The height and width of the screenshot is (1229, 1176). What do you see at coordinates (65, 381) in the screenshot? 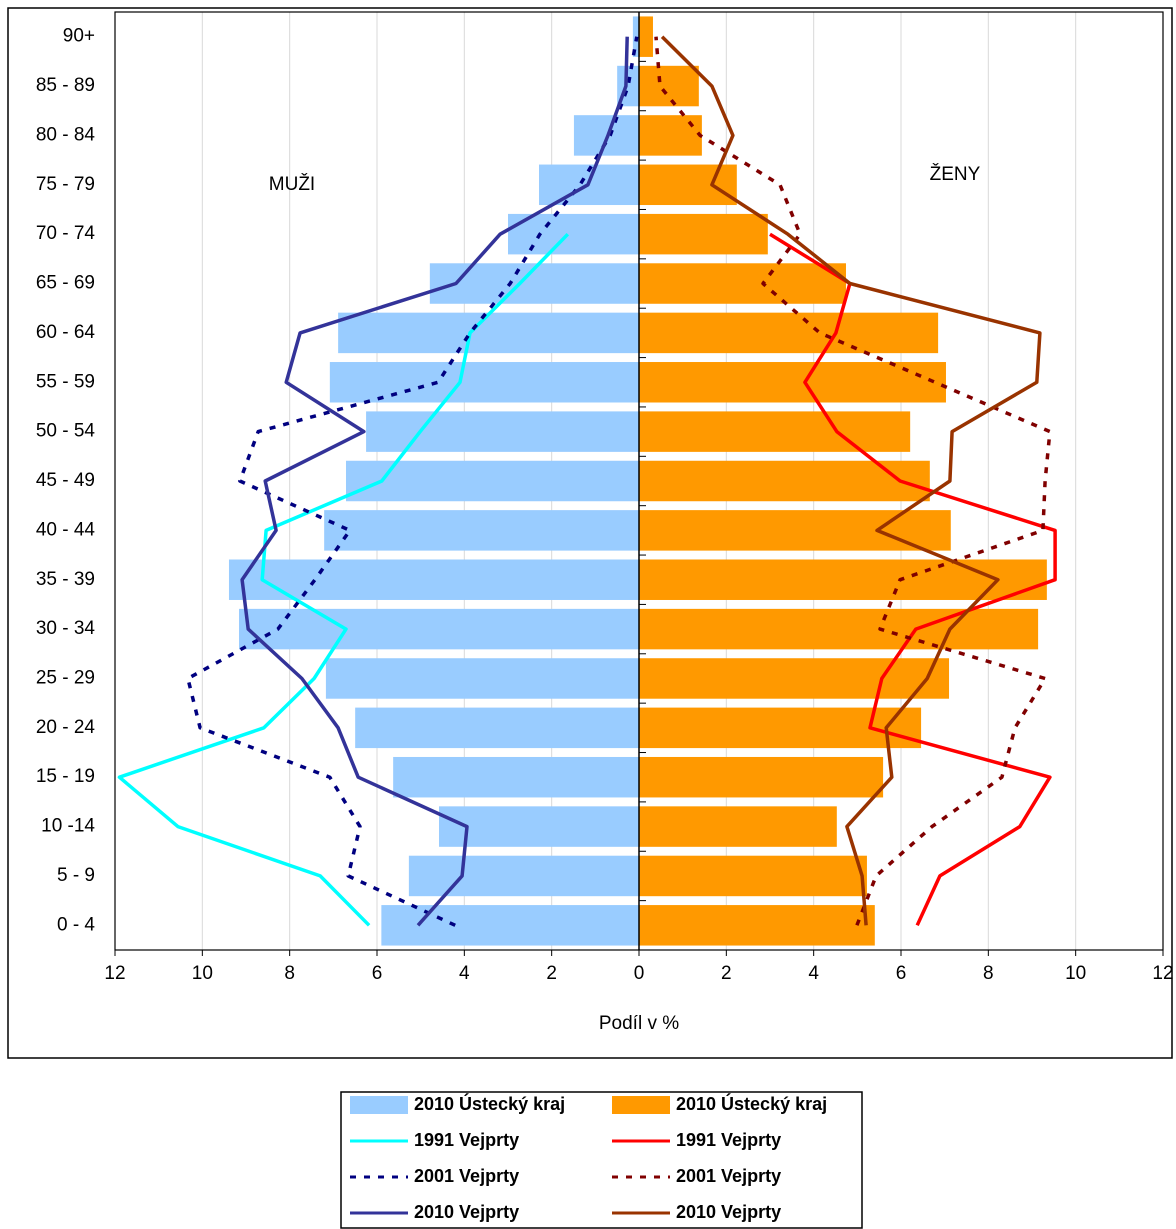
I see `y-tick-label: 55 - 59` at bounding box center [65, 381].